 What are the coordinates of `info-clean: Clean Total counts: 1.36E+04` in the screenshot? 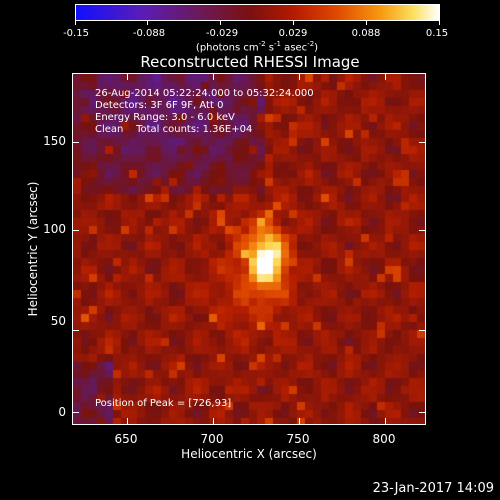 It's located at (174, 129).